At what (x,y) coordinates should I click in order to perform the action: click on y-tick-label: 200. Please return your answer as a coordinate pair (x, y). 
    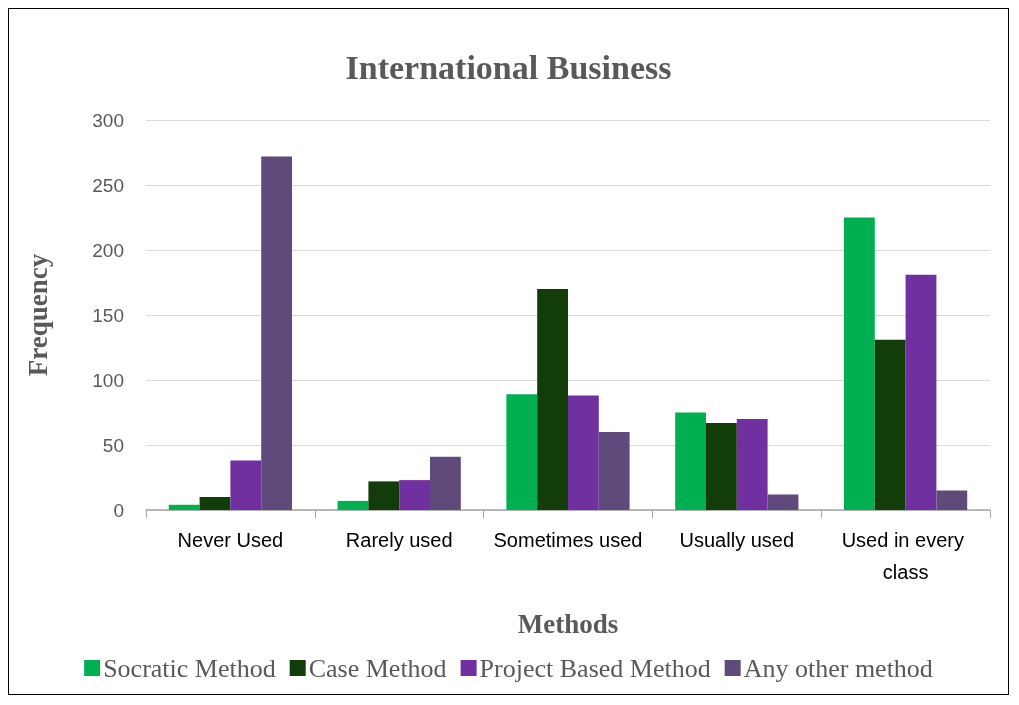
    Looking at the image, I should click on (108, 250).